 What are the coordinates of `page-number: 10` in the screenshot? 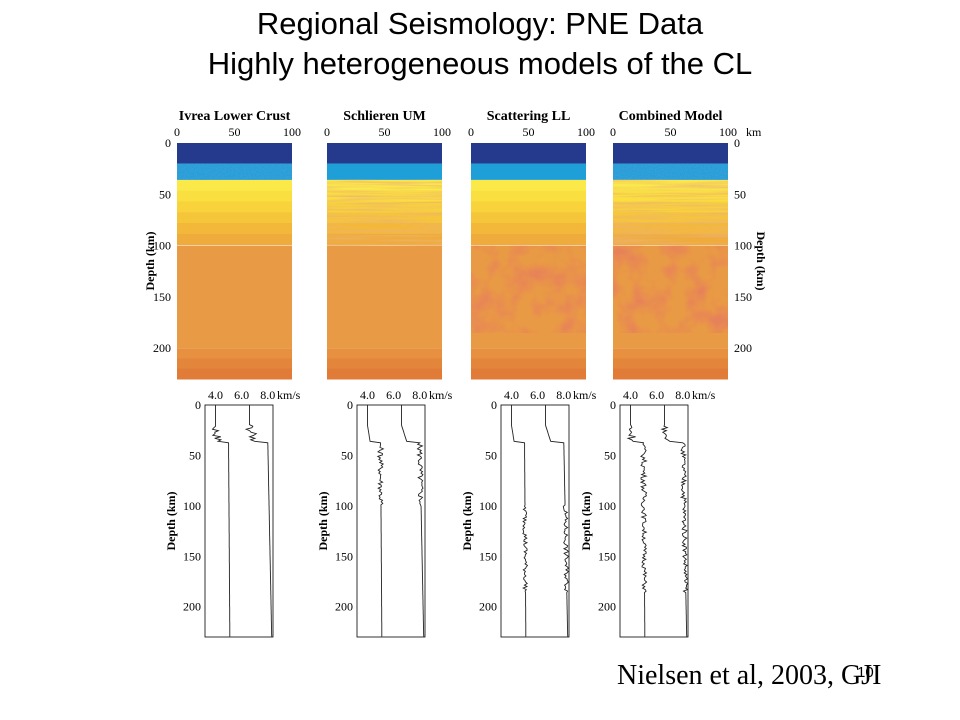 It's located at (865, 672).